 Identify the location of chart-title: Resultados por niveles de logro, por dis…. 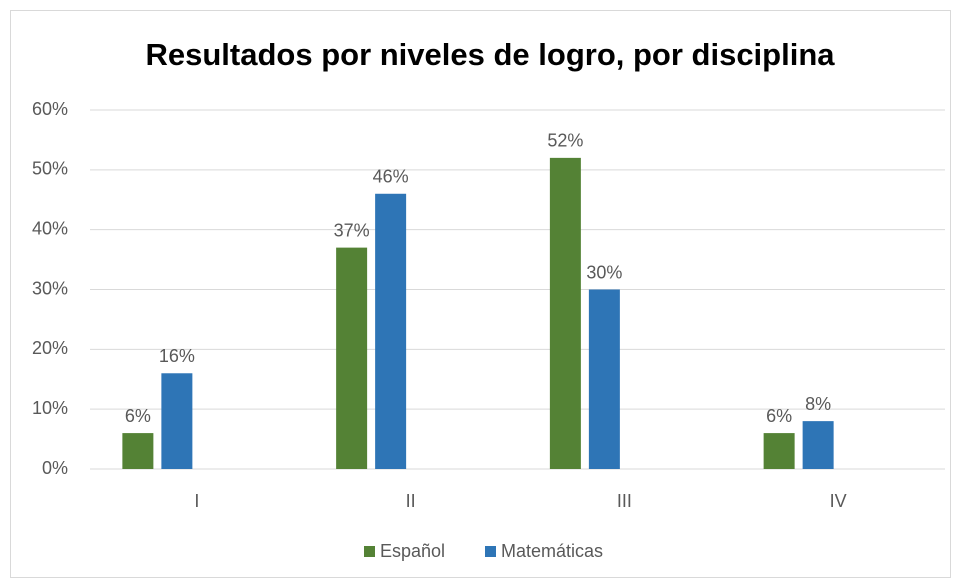
(490, 54).